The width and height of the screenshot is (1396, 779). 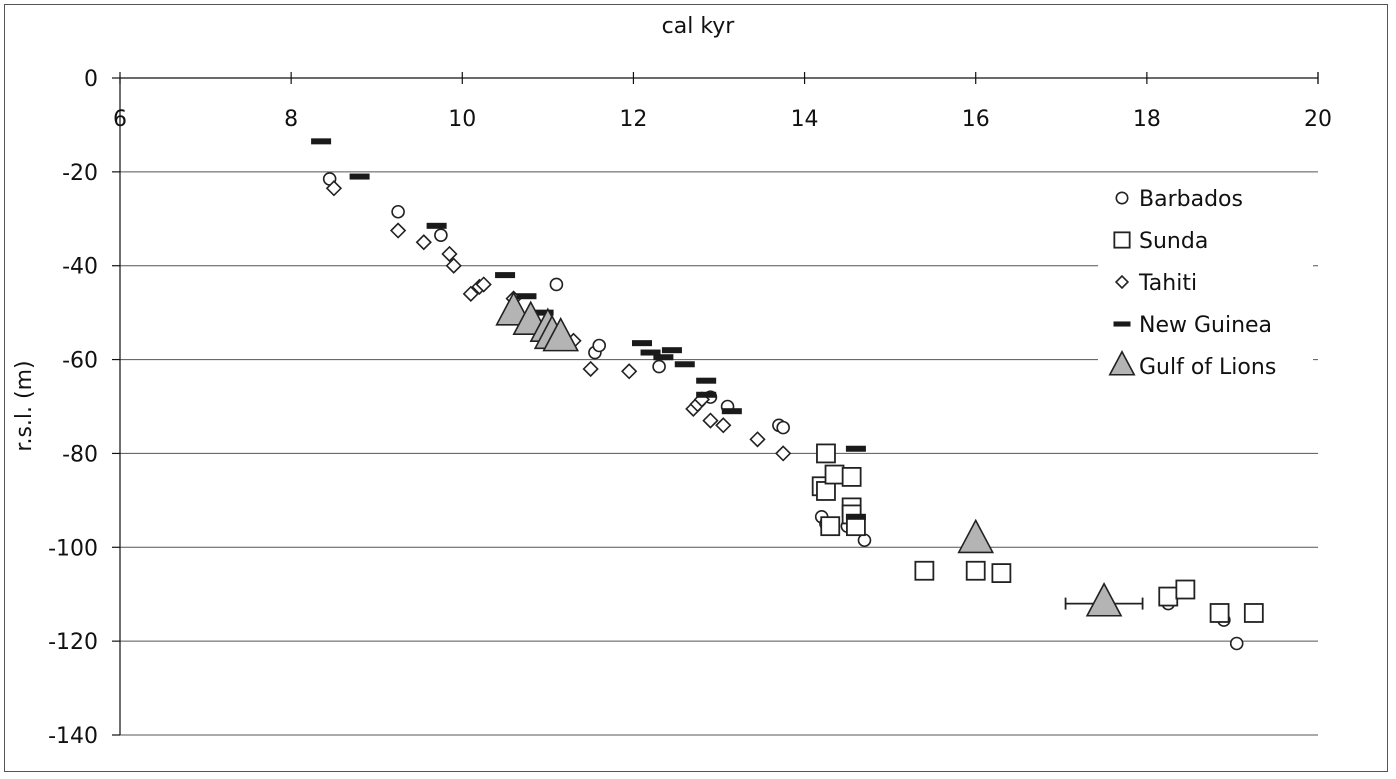 What do you see at coordinates (80, 267) in the screenshot?
I see `y-tick-label: -40` at bounding box center [80, 267].